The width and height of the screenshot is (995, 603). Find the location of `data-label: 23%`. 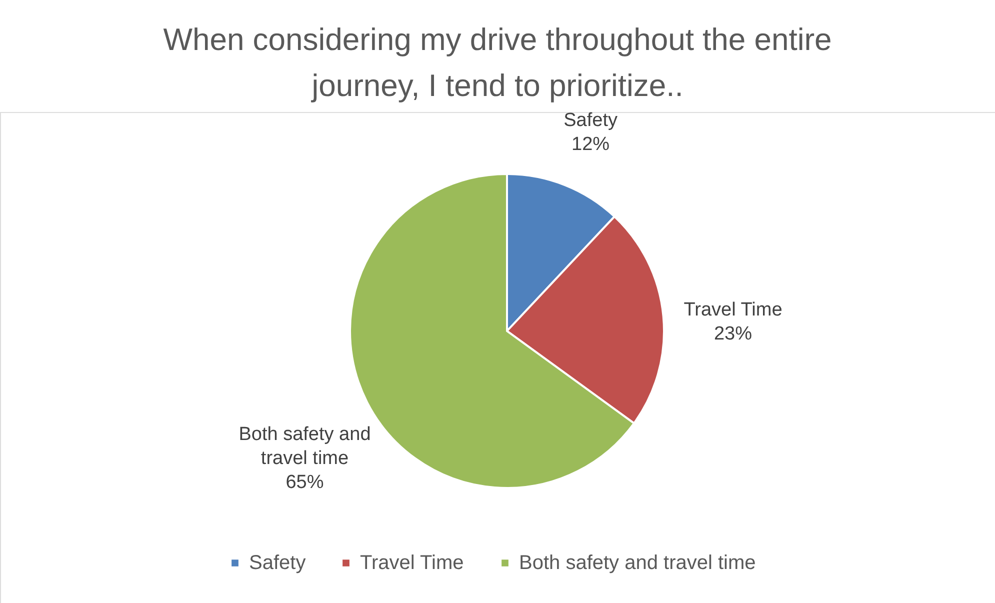

data-label: 23% is located at coordinates (733, 334).